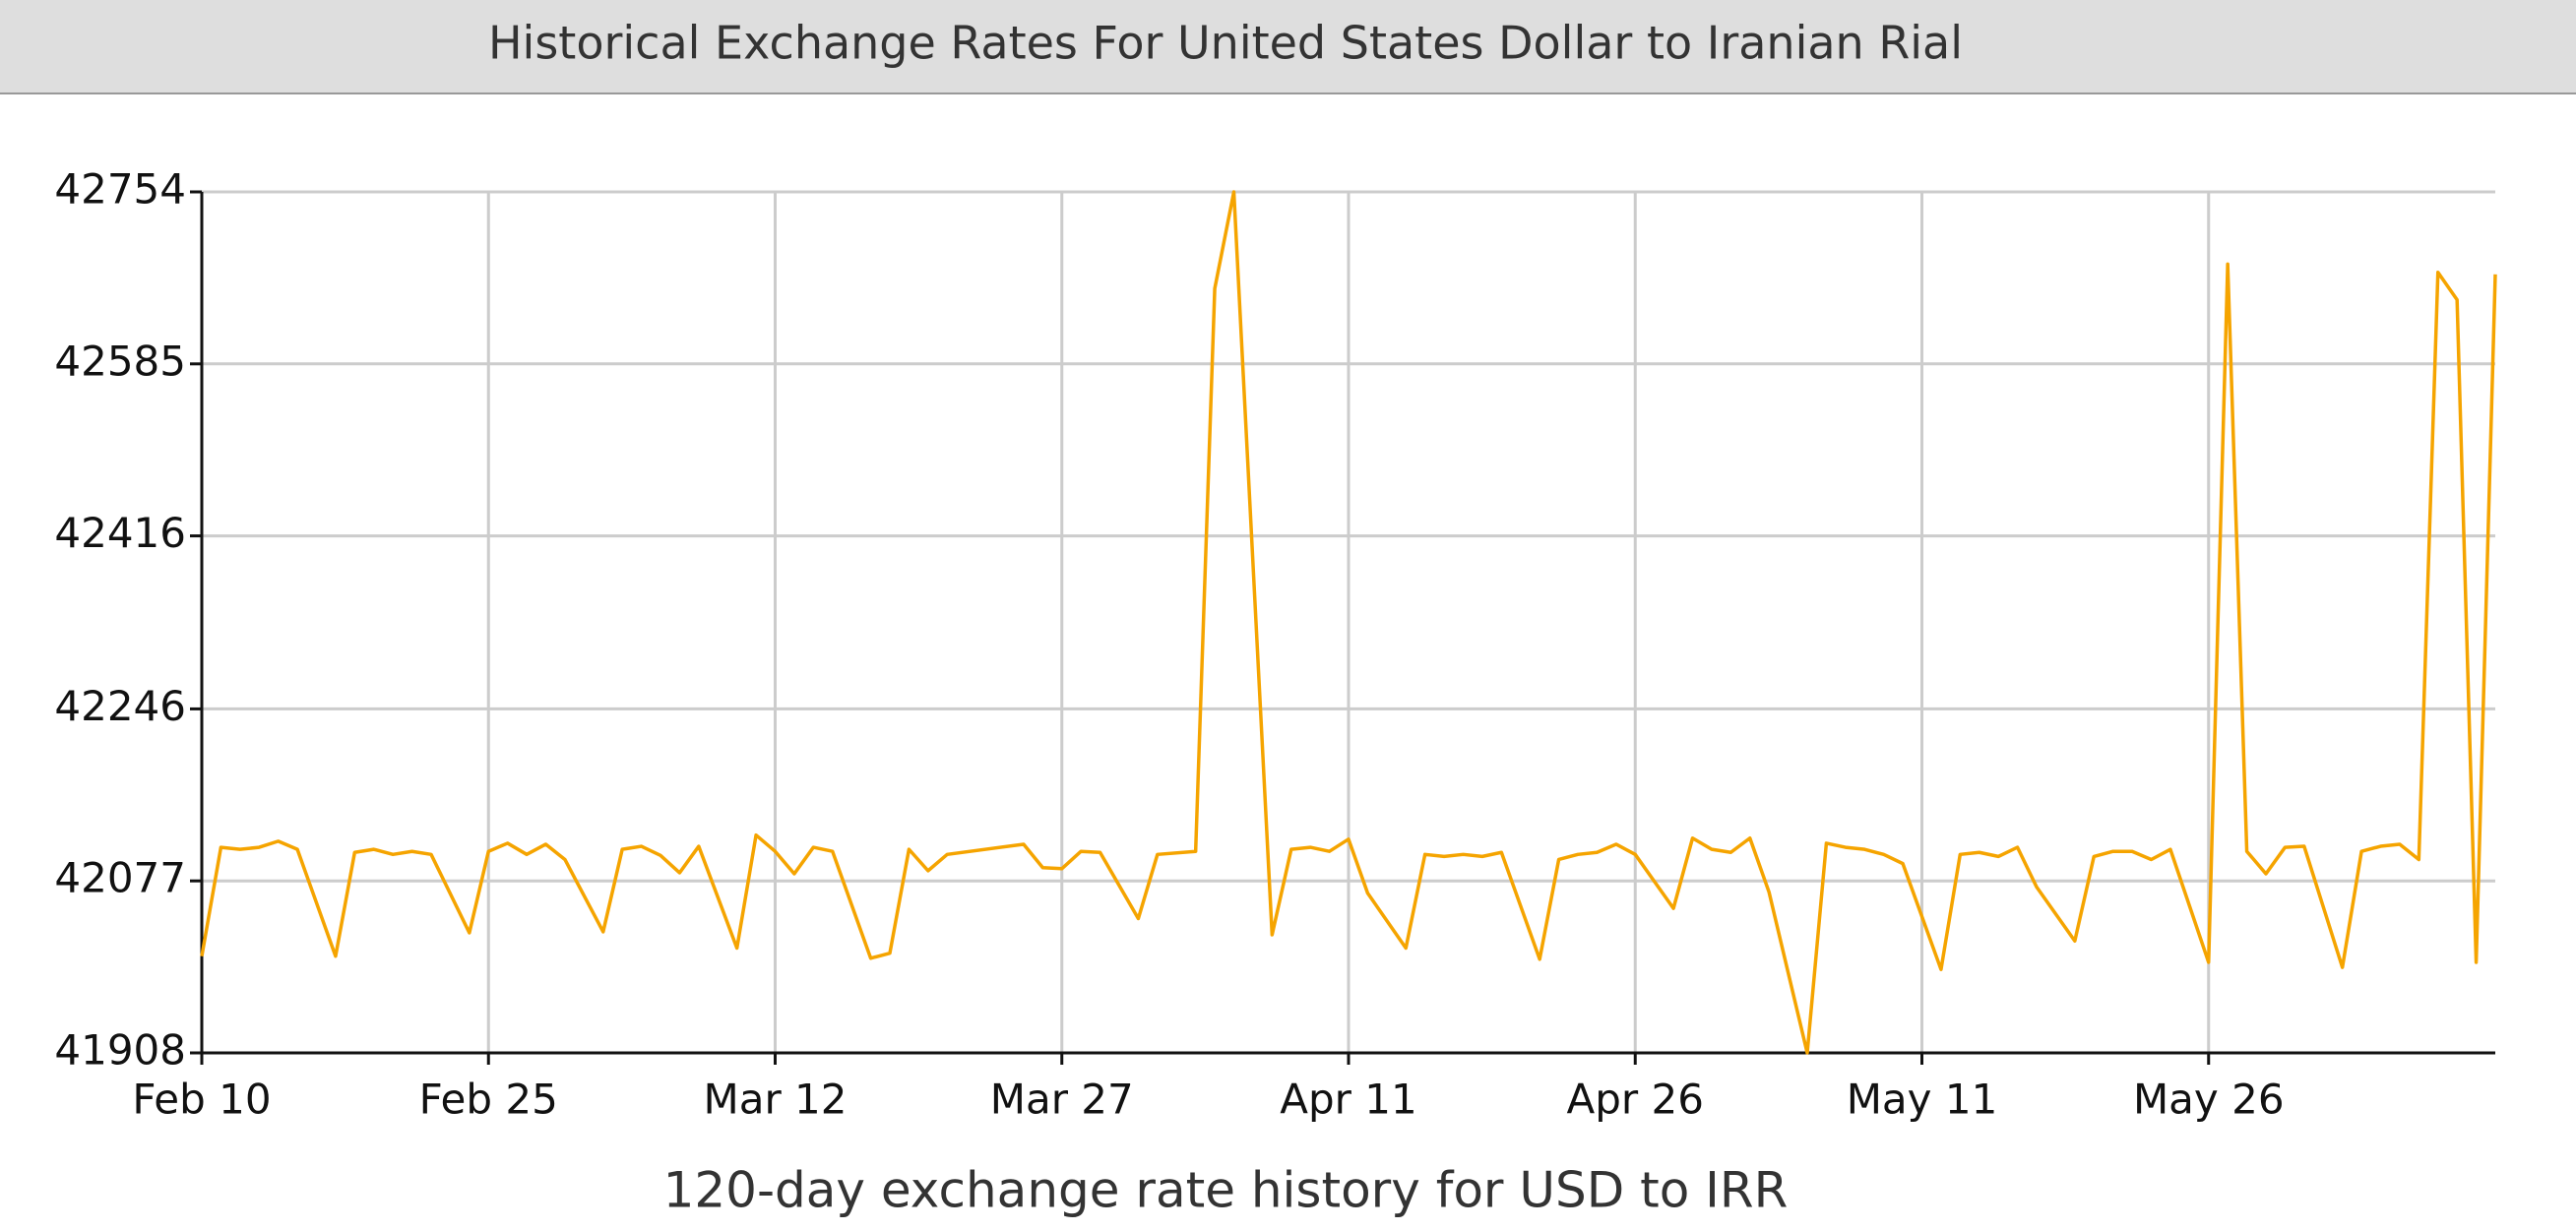 Image resolution: width=2576 pixels, height=1231 pixels. I want to click on x-tick-label: May 11, so click(1922, 1100).